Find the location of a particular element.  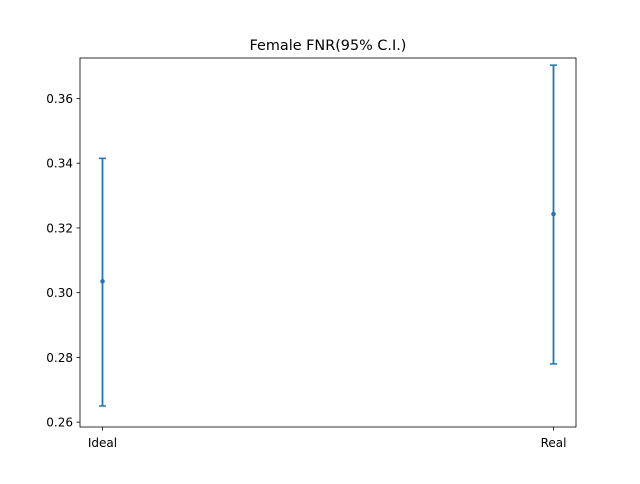

y-tick-label: 0.34 is located at coordinates (59, 164).